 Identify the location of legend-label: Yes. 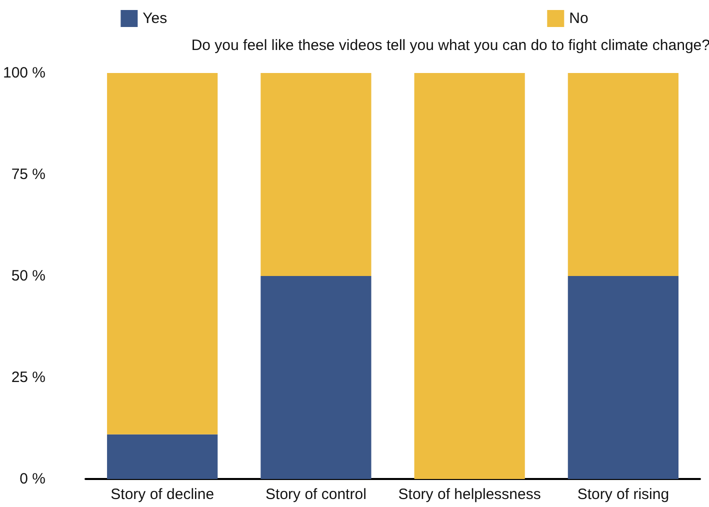
(155, 18).